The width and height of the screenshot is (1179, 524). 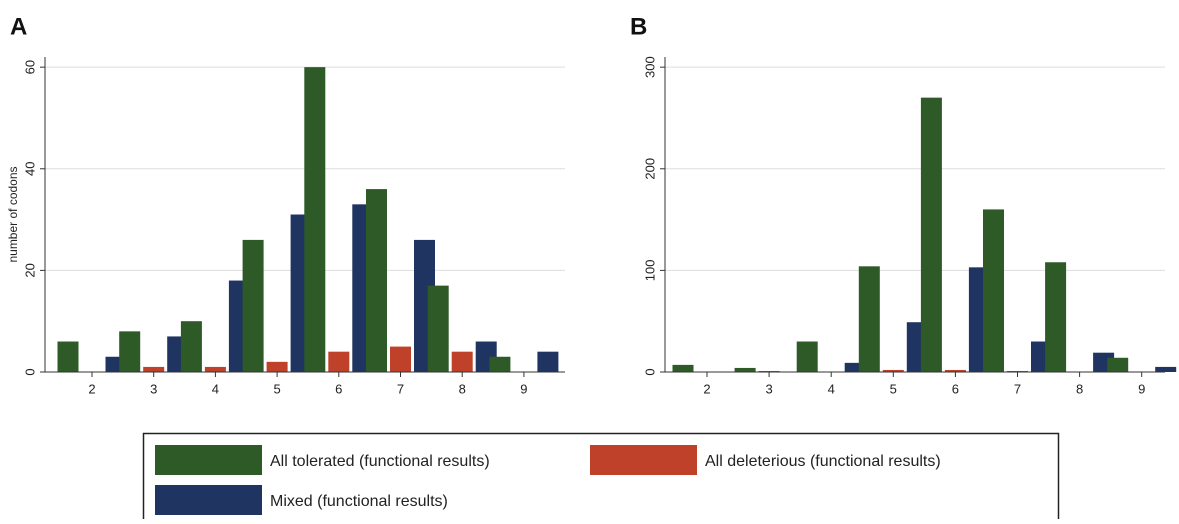 I want to click on legend-label: Mixed (functional results), so click(x=359, y=501).